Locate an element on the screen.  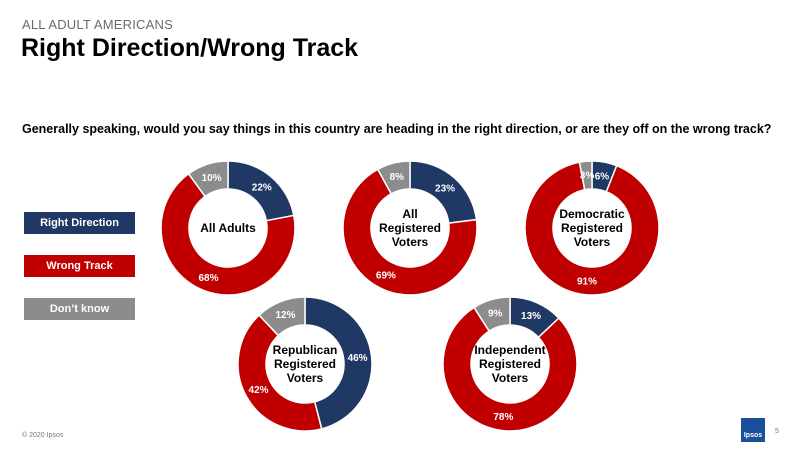
donut-center-label: Republican Registered Voters is located at coordinates (305, 364).